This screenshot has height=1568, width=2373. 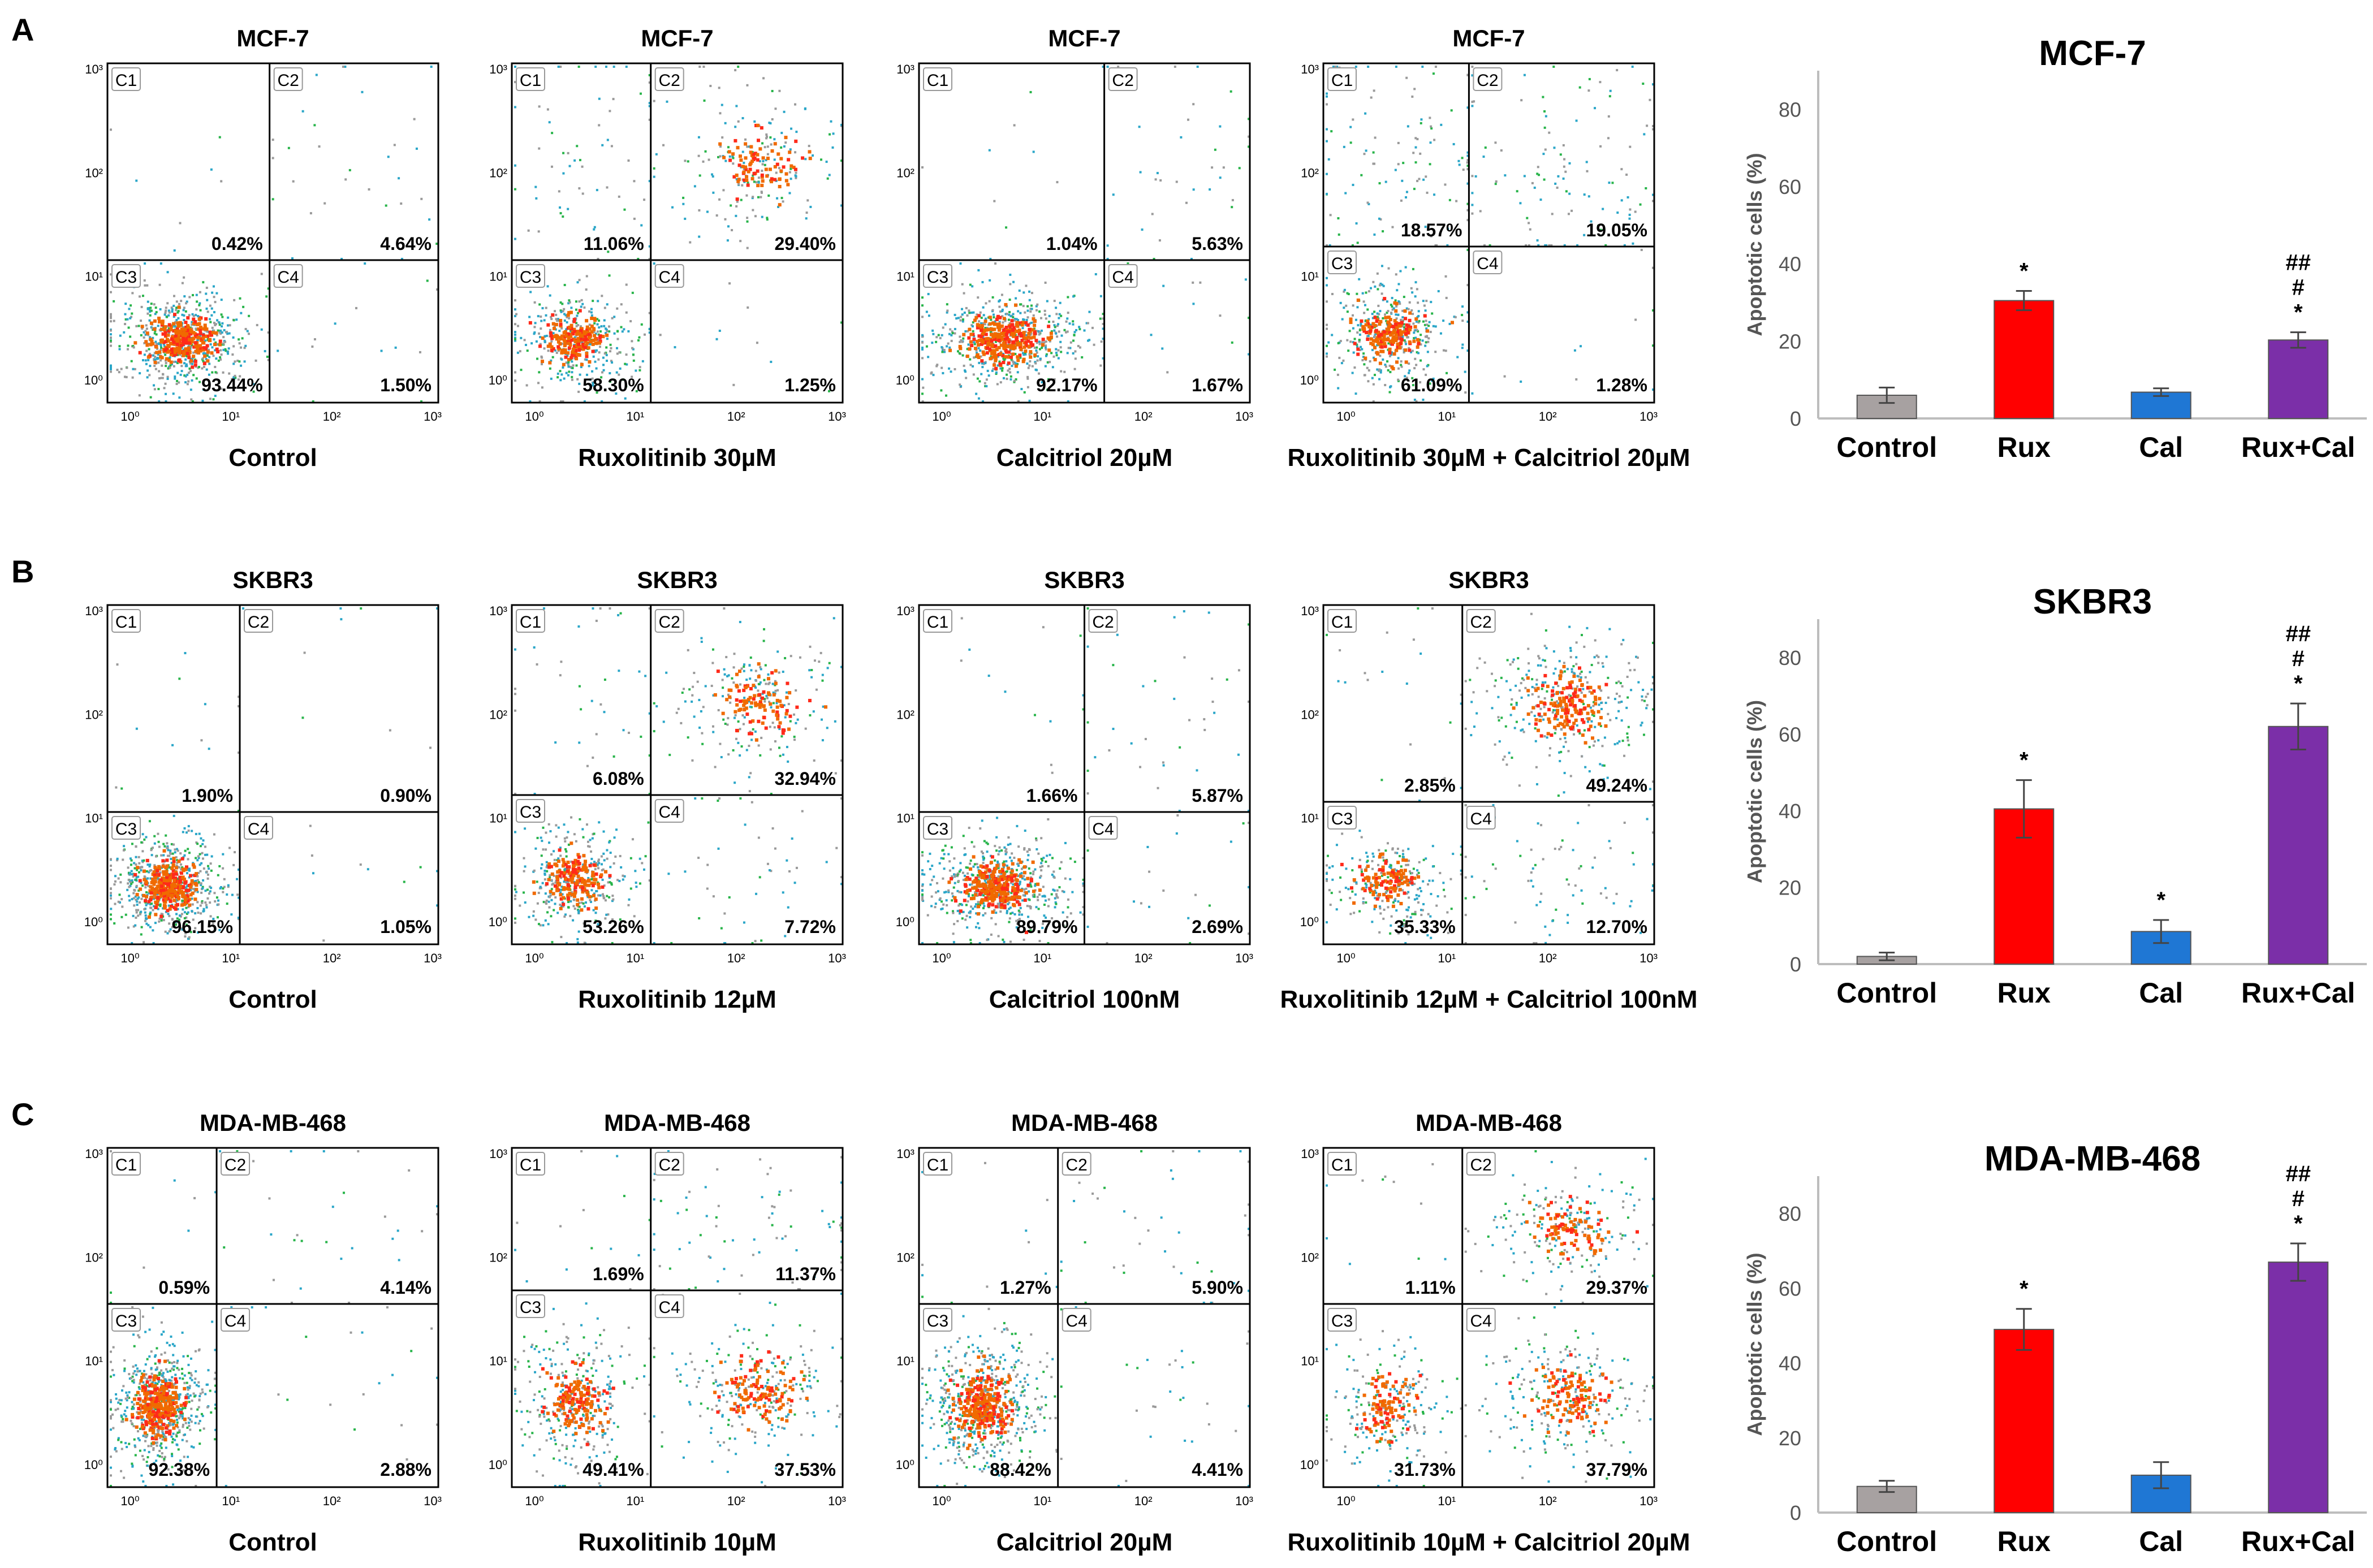 What do you see at coordinates (406, 795) in the screenshot?
I see `quadrant-percentage: 0.90%` at bounding box center [406, 795].